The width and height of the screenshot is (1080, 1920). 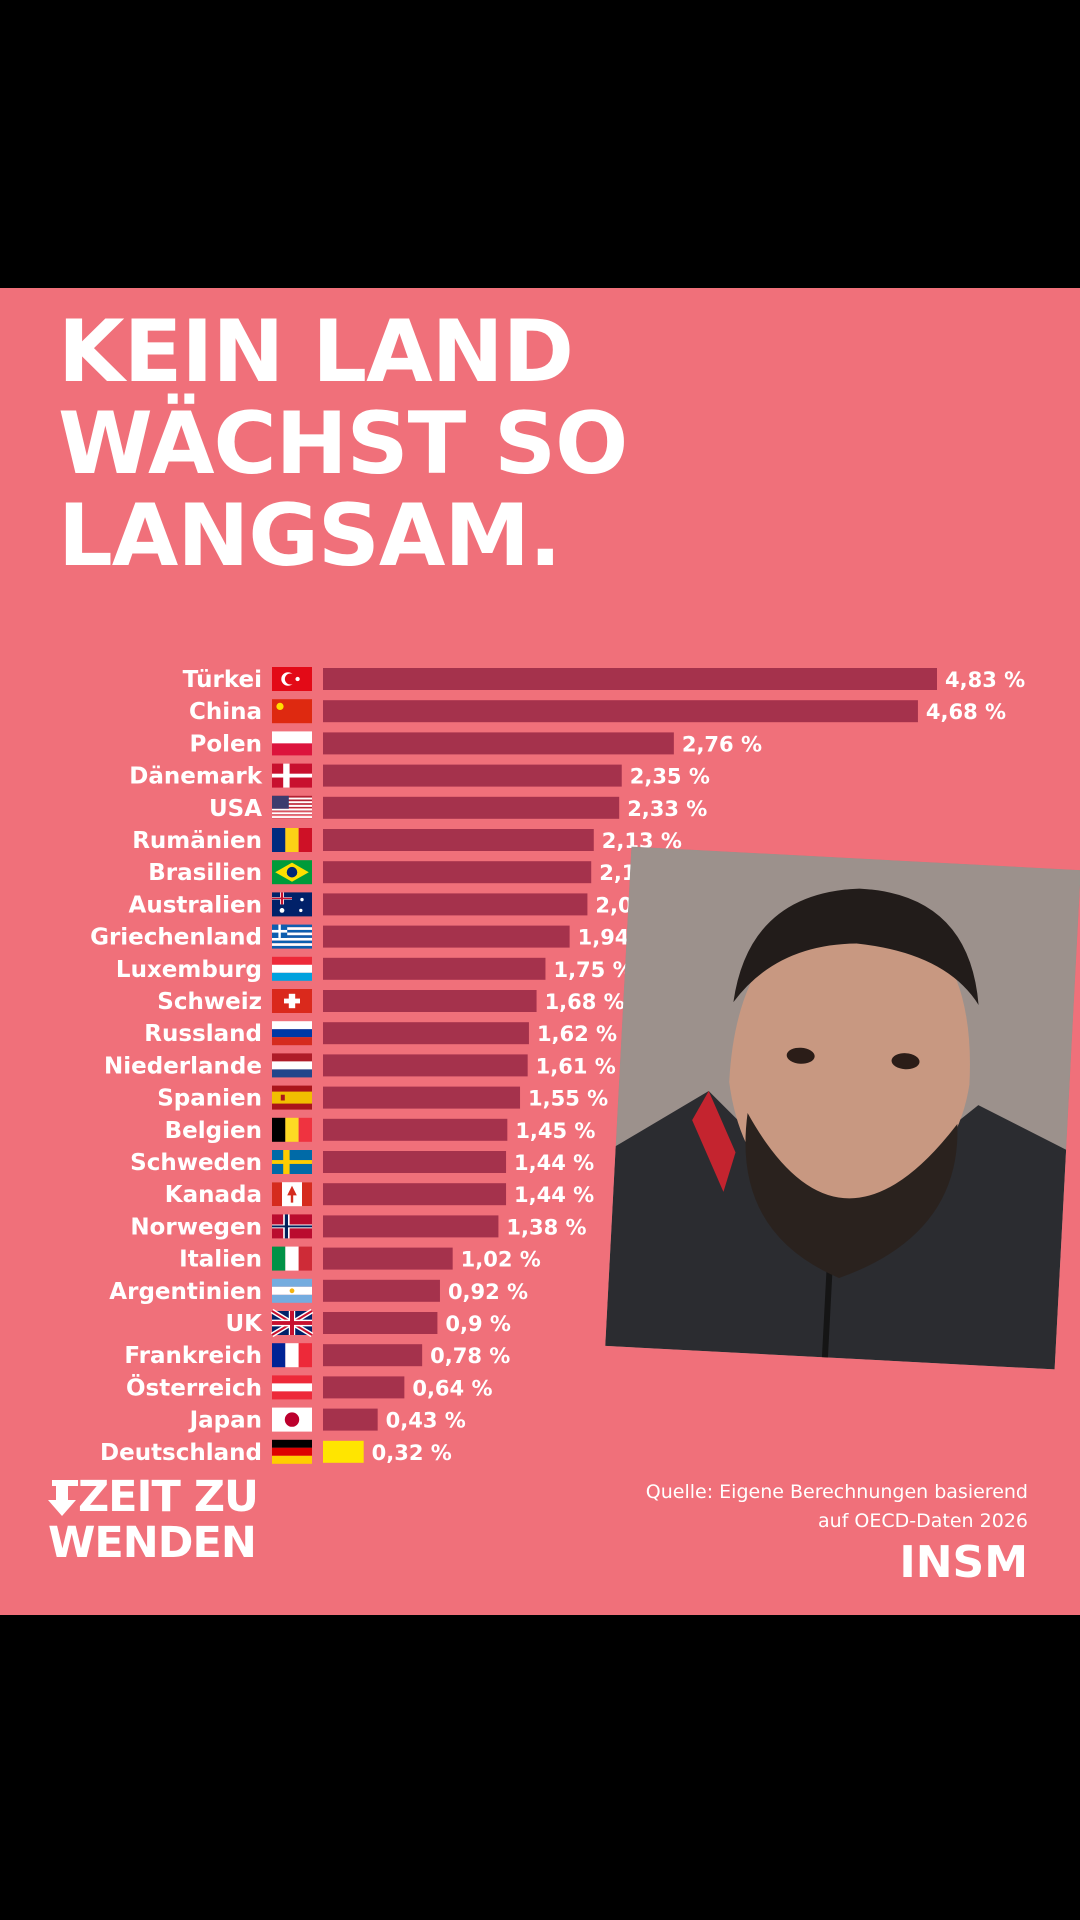 I want to click on greece-flag-icon, so click(x=292, y=936).